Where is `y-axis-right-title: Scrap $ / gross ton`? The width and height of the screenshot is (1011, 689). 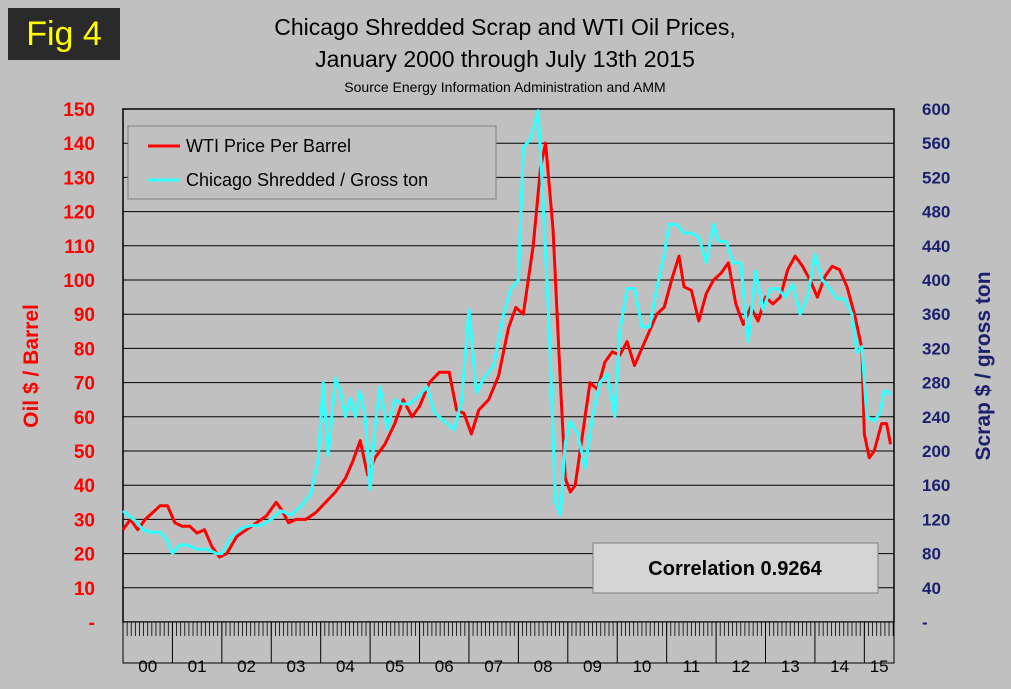
y-axis-right-title: Scrap $ / gross ton is located at coordinates (983, 365).